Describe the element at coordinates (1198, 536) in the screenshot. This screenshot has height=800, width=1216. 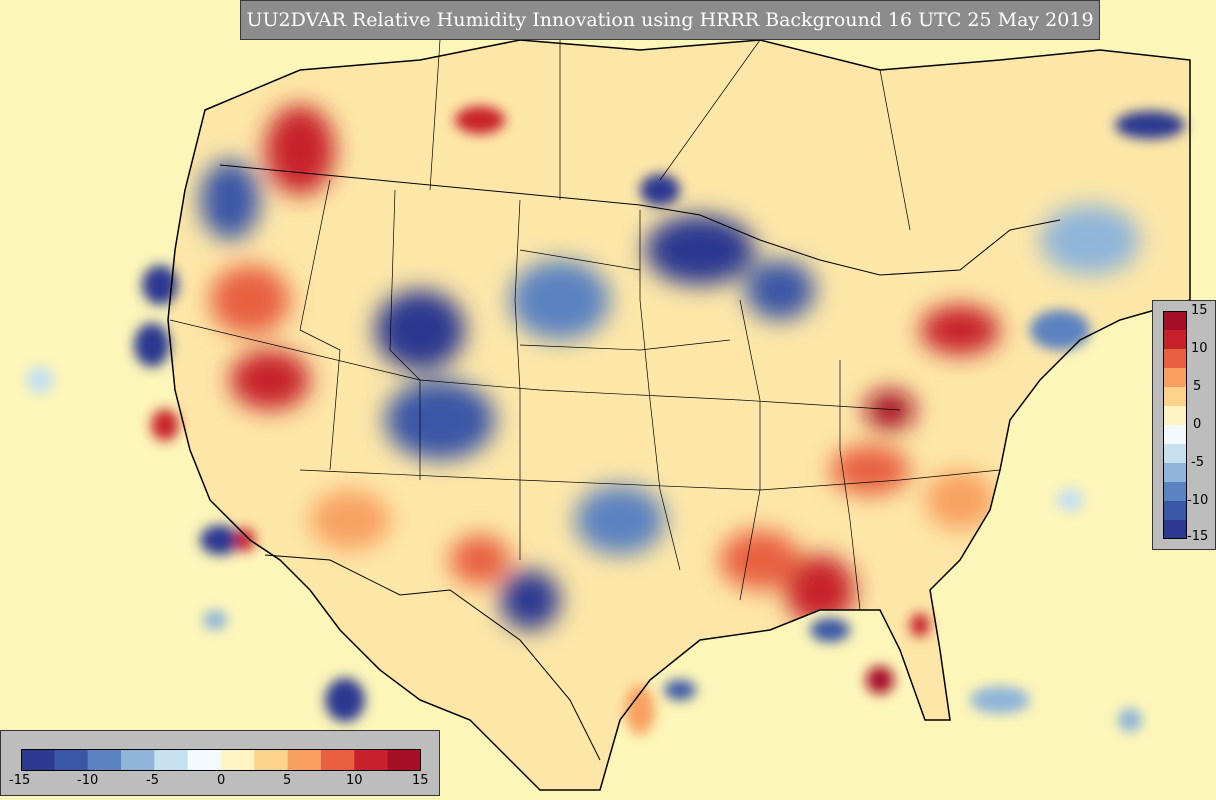
I see `vbar-tick-7: -15` at that location.